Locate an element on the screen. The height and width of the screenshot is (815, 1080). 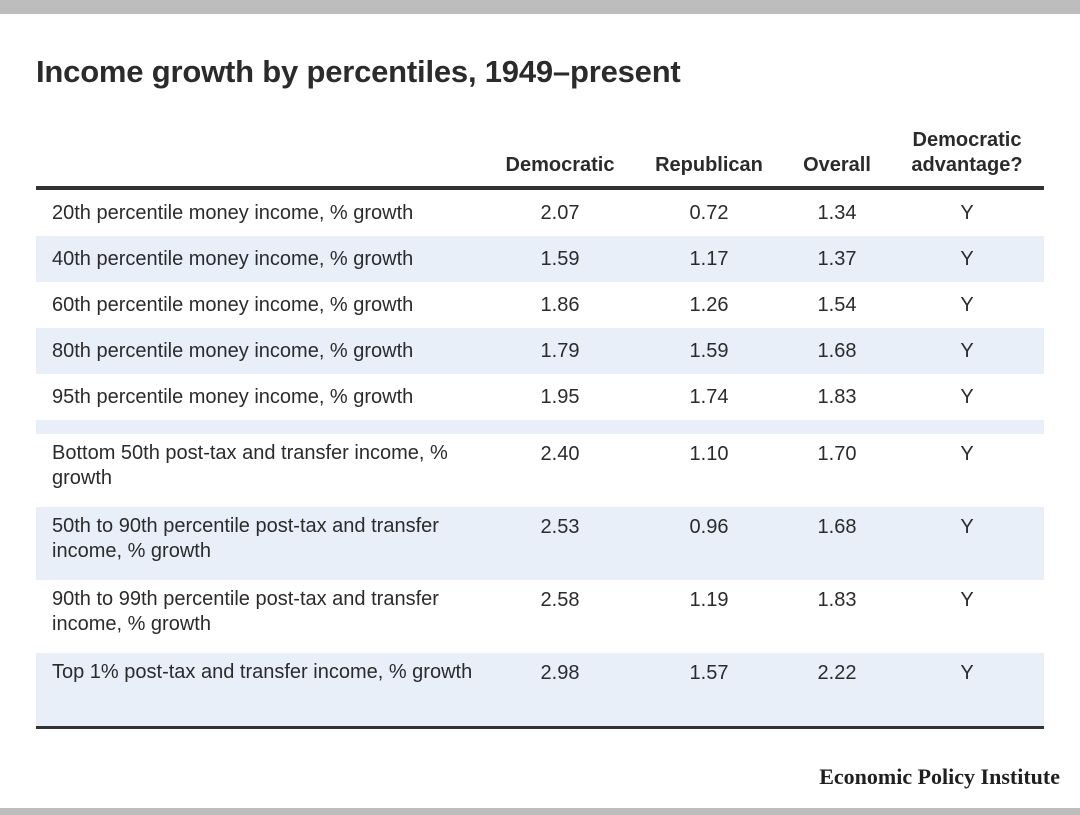
cell-republican: 1.17 is located at coordinates (709, 259).